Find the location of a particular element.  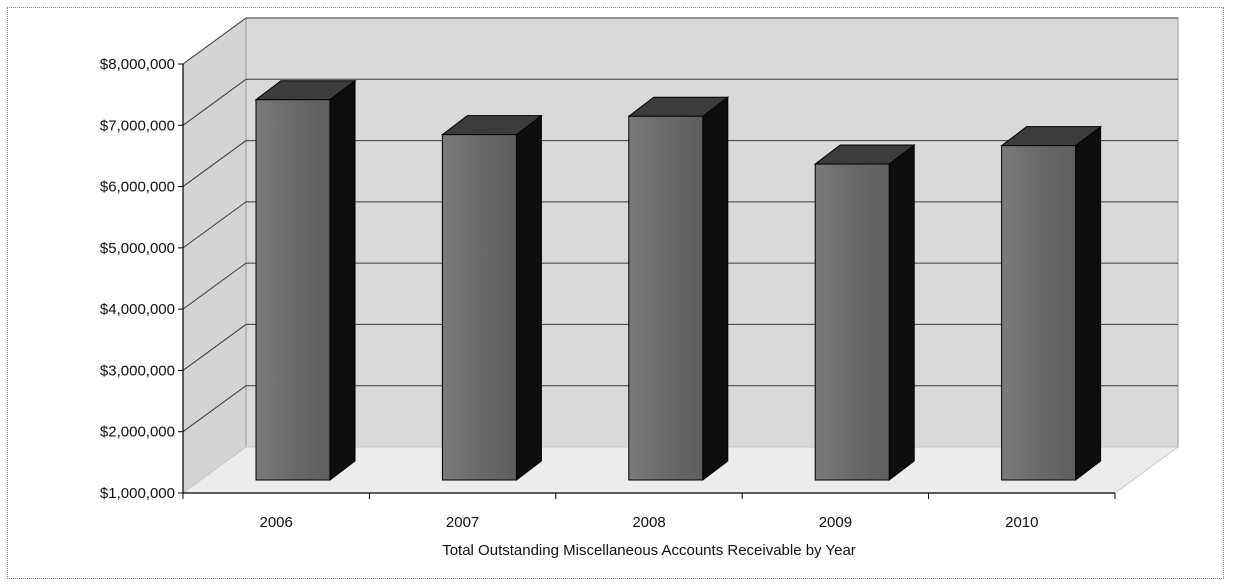

x-tick-label: 2008 is located at coordinates (648, 522).